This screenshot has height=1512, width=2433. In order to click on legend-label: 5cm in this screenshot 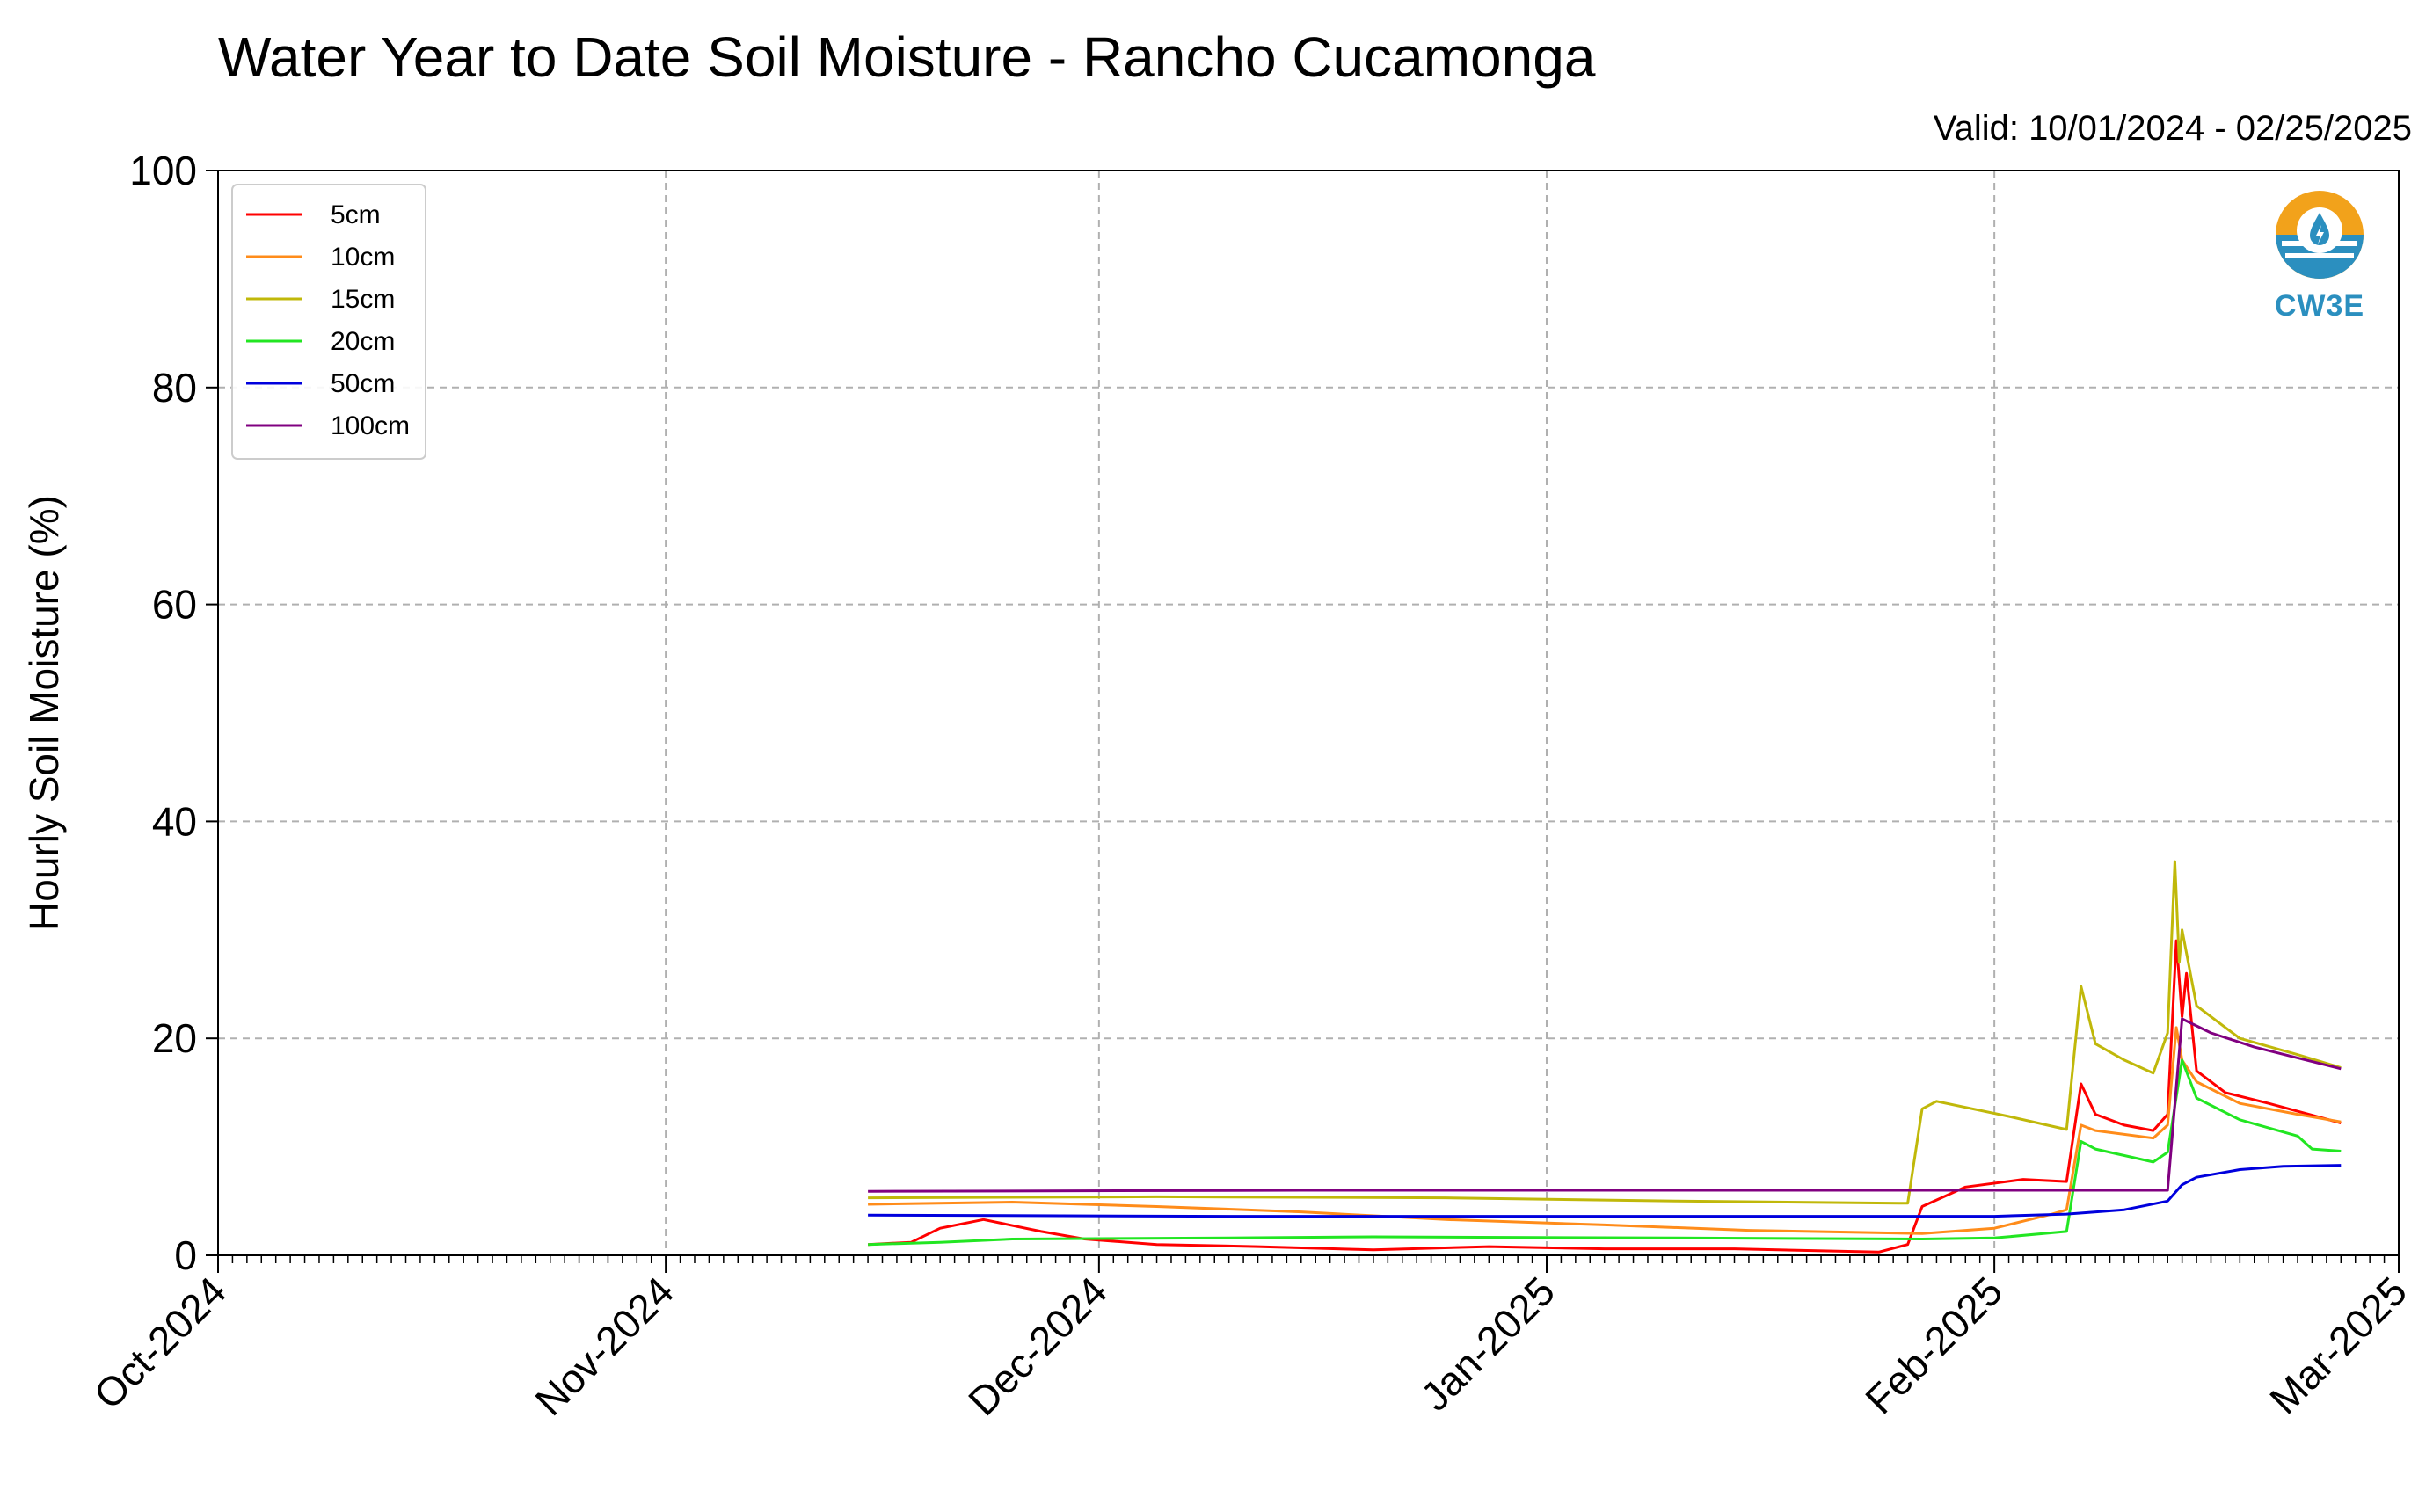, I will do `click(356, 215)`.